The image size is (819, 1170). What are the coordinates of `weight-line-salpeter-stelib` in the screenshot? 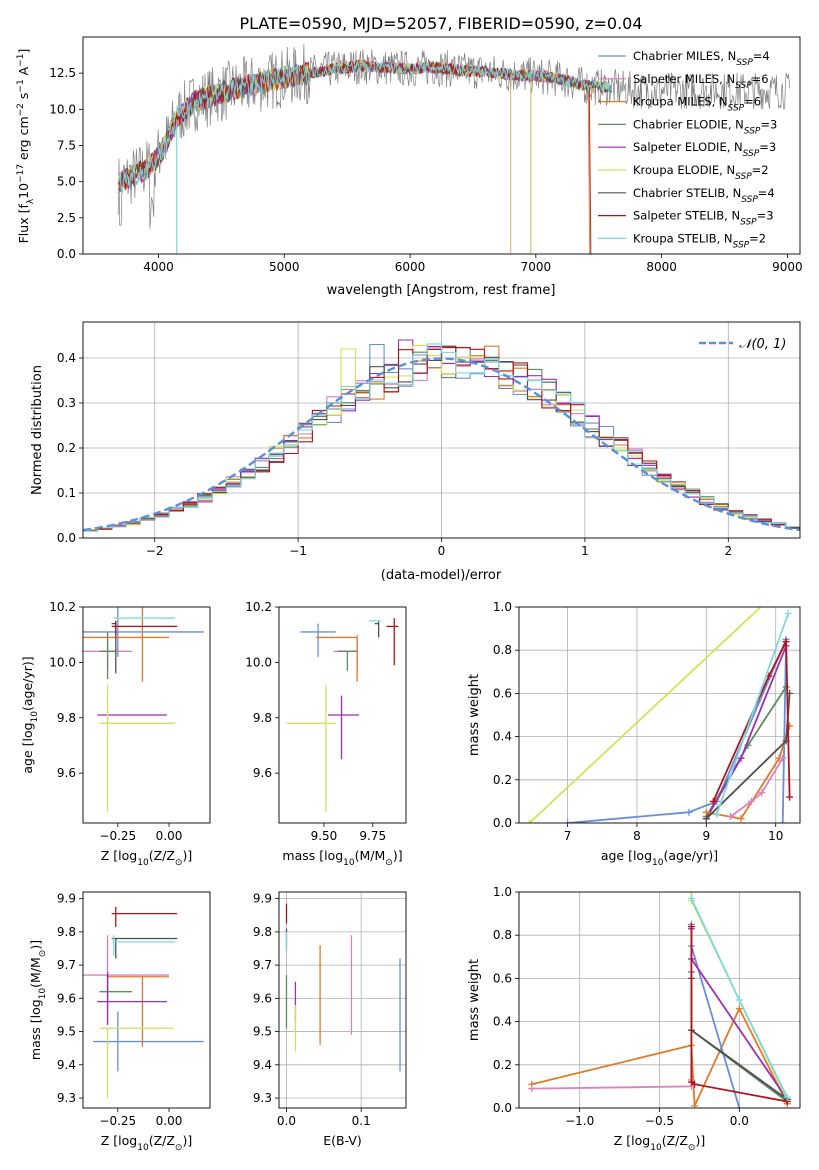 It's located at (751, 721).